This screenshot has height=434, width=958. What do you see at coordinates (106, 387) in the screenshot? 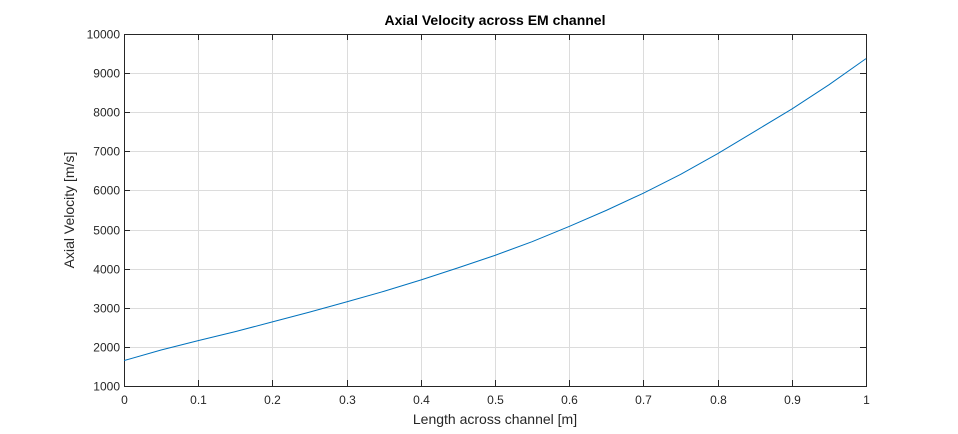
I see `y-tick-label: 1000` at bounding box center [106, 387].